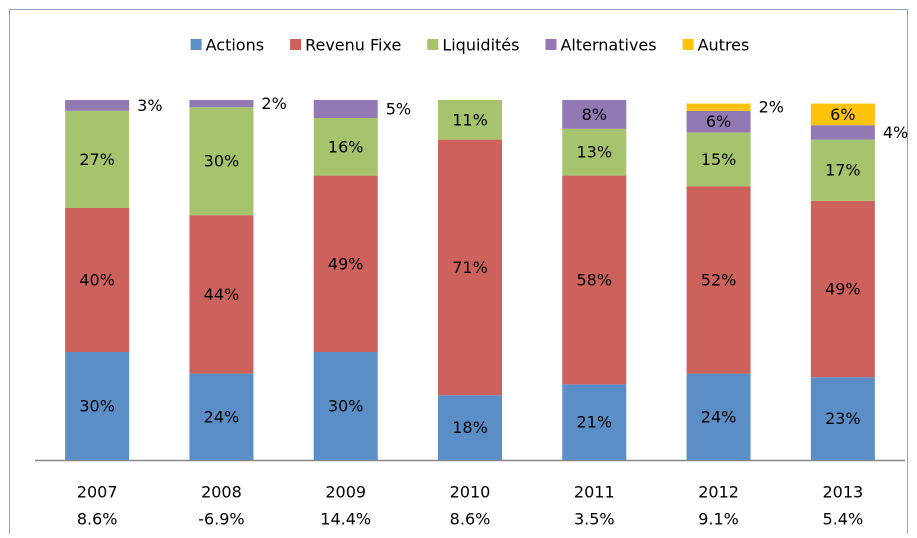 The width and height of the screenshot is (917, 538). I want to click on legend-label: Revenu Fixe, so click(353, 45).